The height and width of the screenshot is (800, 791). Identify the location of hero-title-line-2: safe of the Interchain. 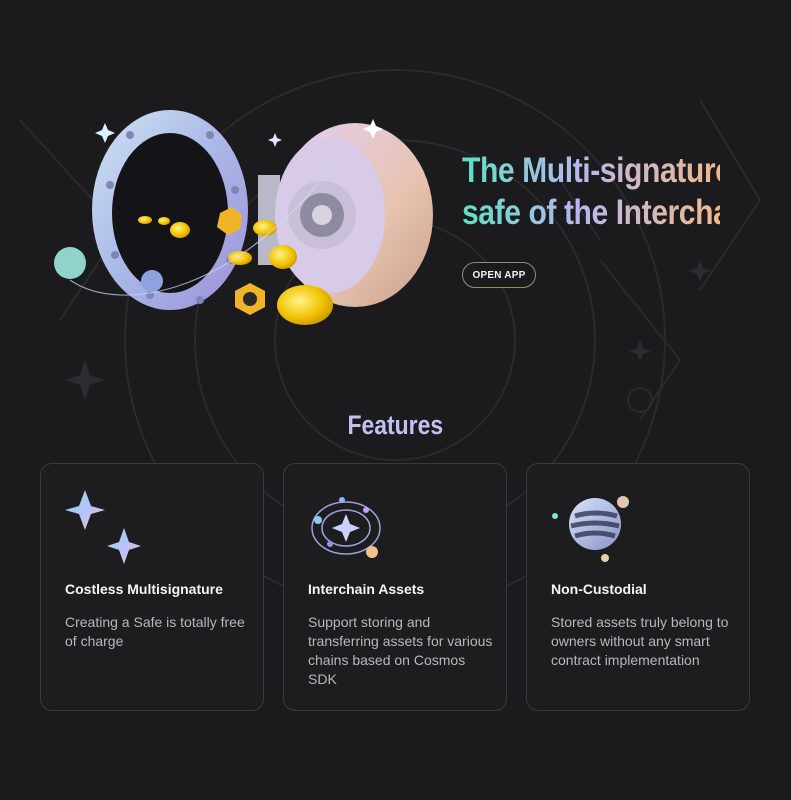
(609, 212).